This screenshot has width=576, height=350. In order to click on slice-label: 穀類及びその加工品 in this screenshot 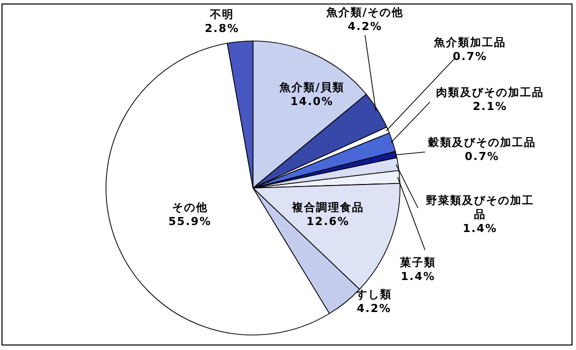, I will do `click(482, 143)`.